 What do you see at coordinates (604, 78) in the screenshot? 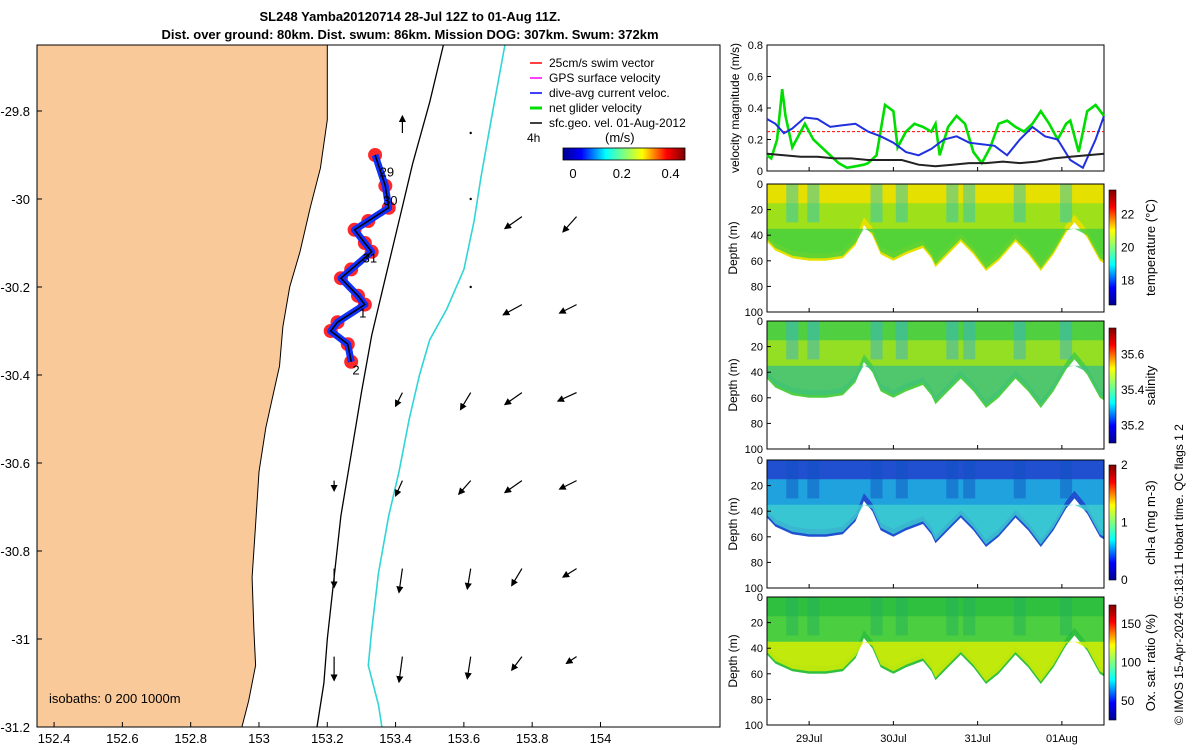
I see `legend-label: GPS surface velocity` at bounding box center [604, 78].